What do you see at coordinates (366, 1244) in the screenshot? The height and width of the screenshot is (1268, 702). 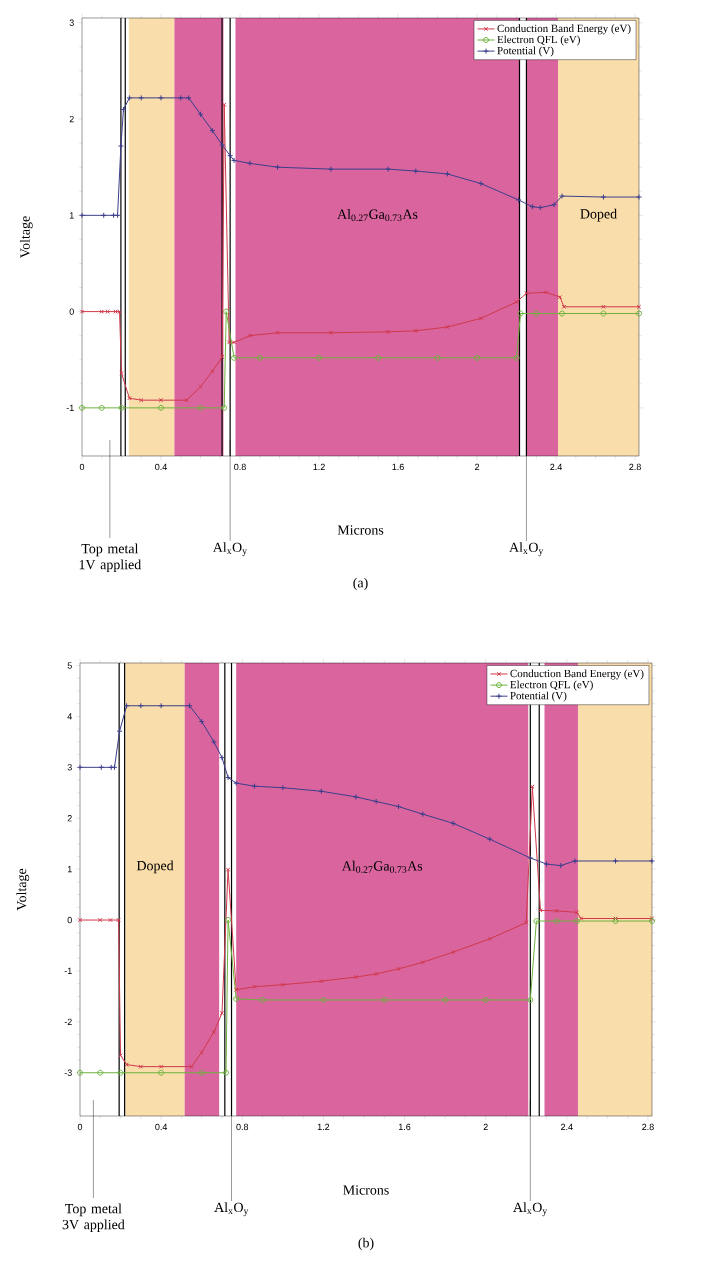 I see `text: (b)` at bounding box center [366, 1244].